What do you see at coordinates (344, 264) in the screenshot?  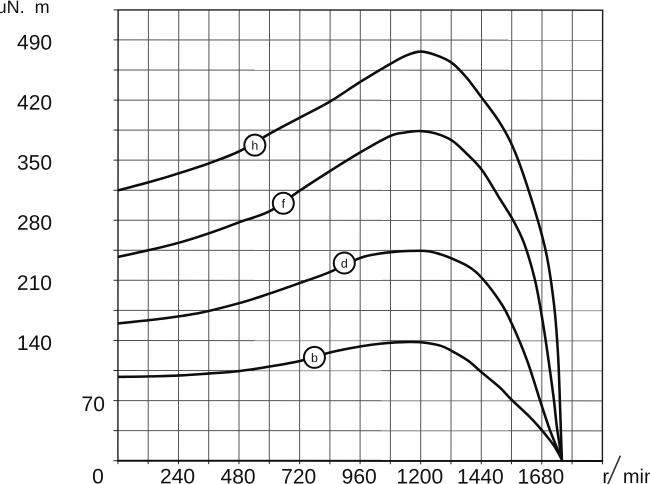 I see `svg-text: d` at bounding box center [344, 264].